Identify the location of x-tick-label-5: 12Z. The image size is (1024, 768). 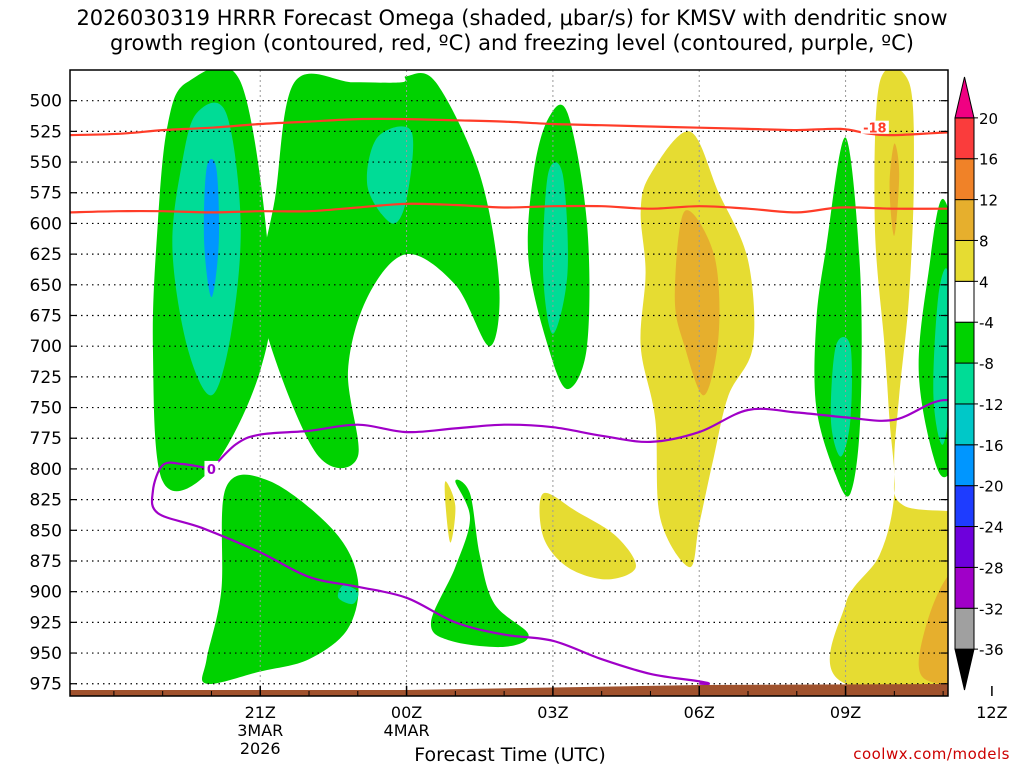
(991, 712).